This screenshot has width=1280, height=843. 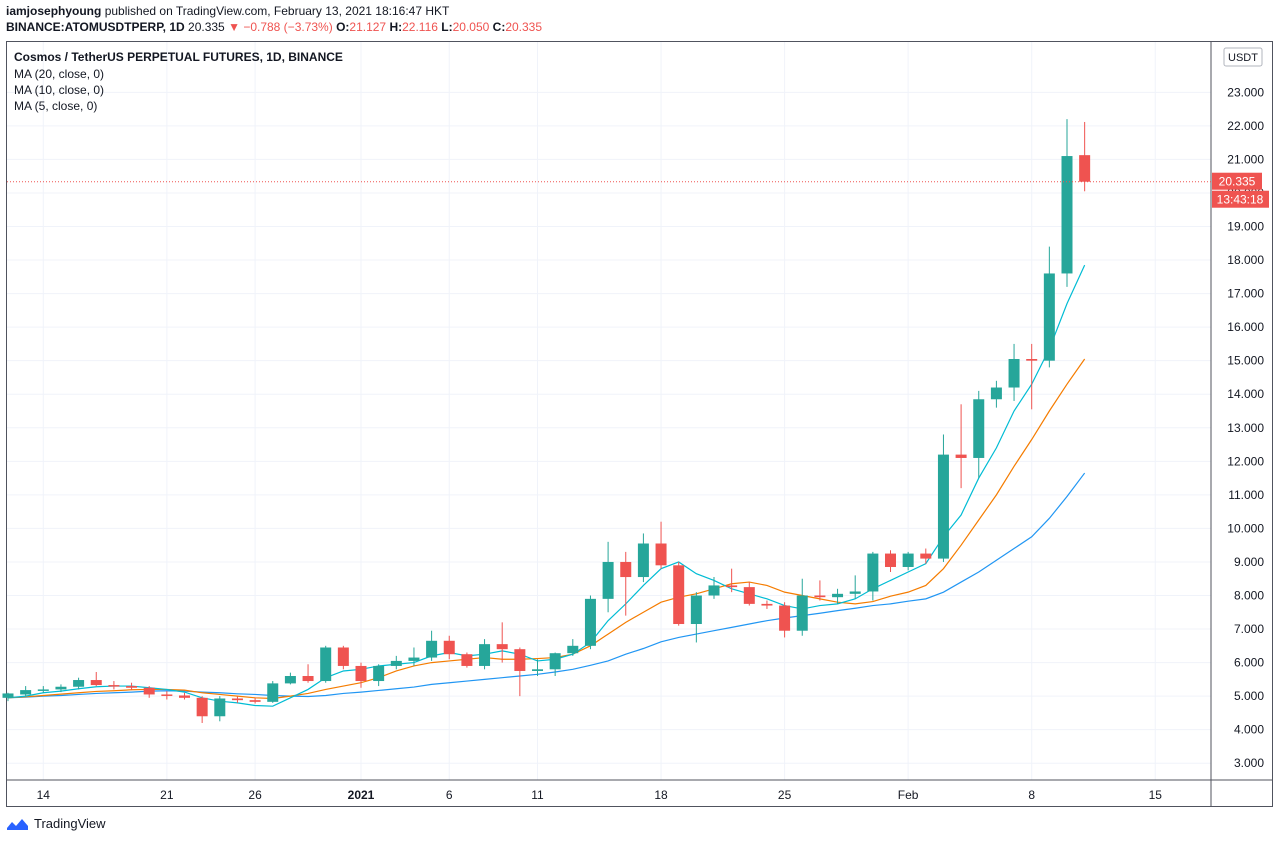 What do you see at coordinates (1245, 461) in the screenshot?
I see `y-tick-label: 12.000` at bounding box center [1245, 461].